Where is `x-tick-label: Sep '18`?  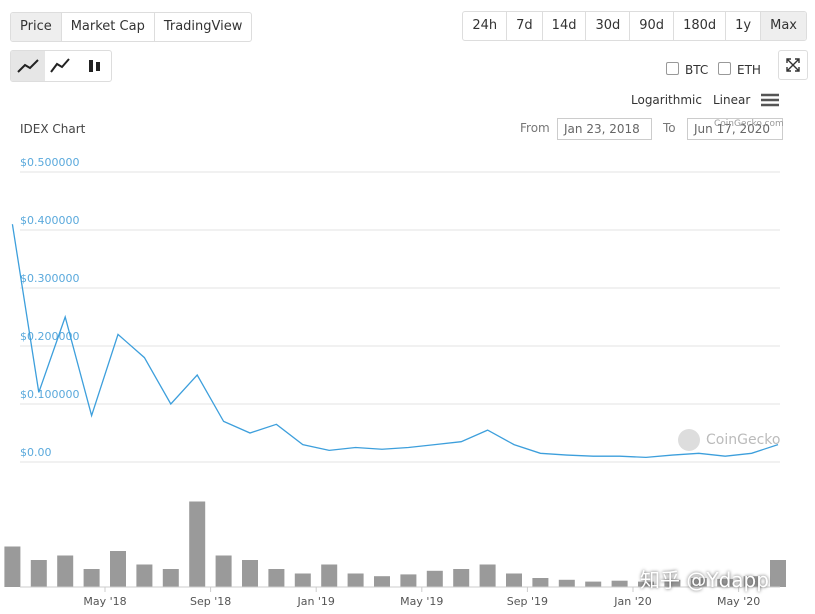
x-tick-label: Sep '18 is located at coordinates (210, 601).